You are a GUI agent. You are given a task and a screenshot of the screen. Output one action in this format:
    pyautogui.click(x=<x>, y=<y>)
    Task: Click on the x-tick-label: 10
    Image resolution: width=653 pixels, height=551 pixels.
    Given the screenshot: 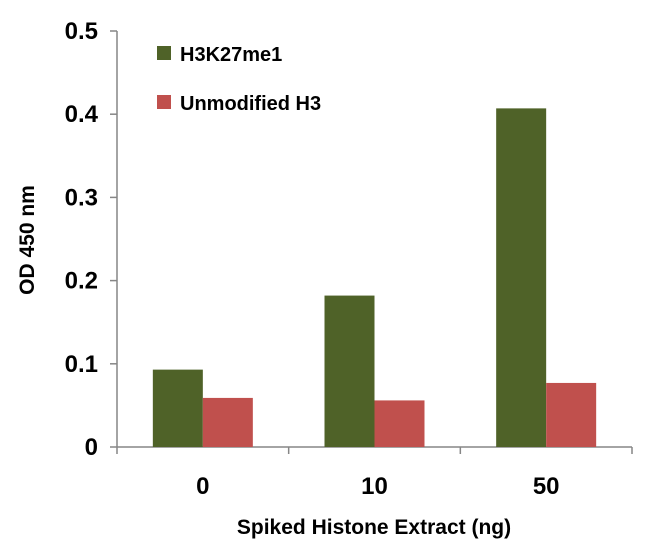 What is the action you would take?
    pyautogui.click(x=374, y=486)
    